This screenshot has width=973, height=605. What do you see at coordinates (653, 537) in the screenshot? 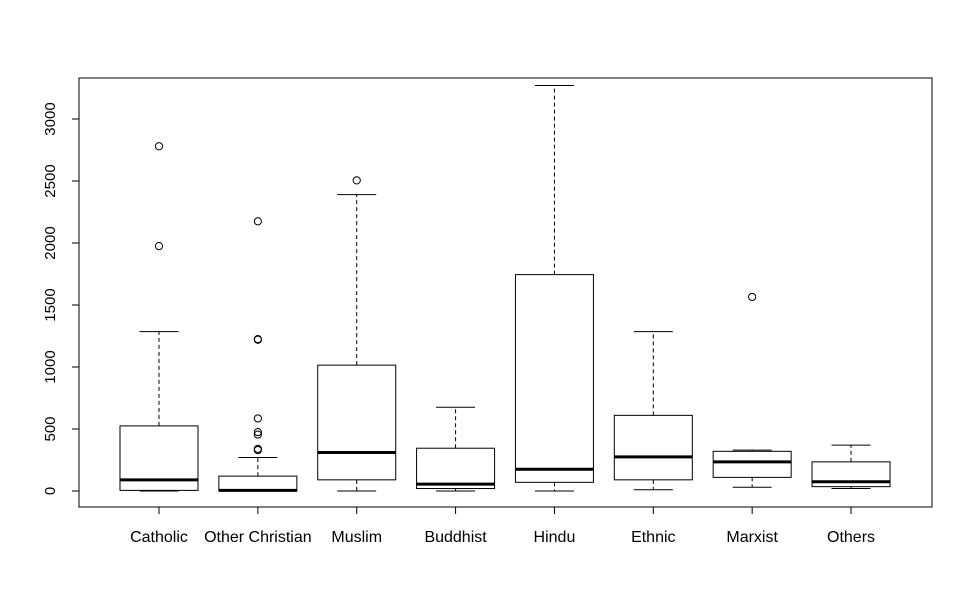
I see `x-tick-label: Ethnic` at bounding box center [653, 537].